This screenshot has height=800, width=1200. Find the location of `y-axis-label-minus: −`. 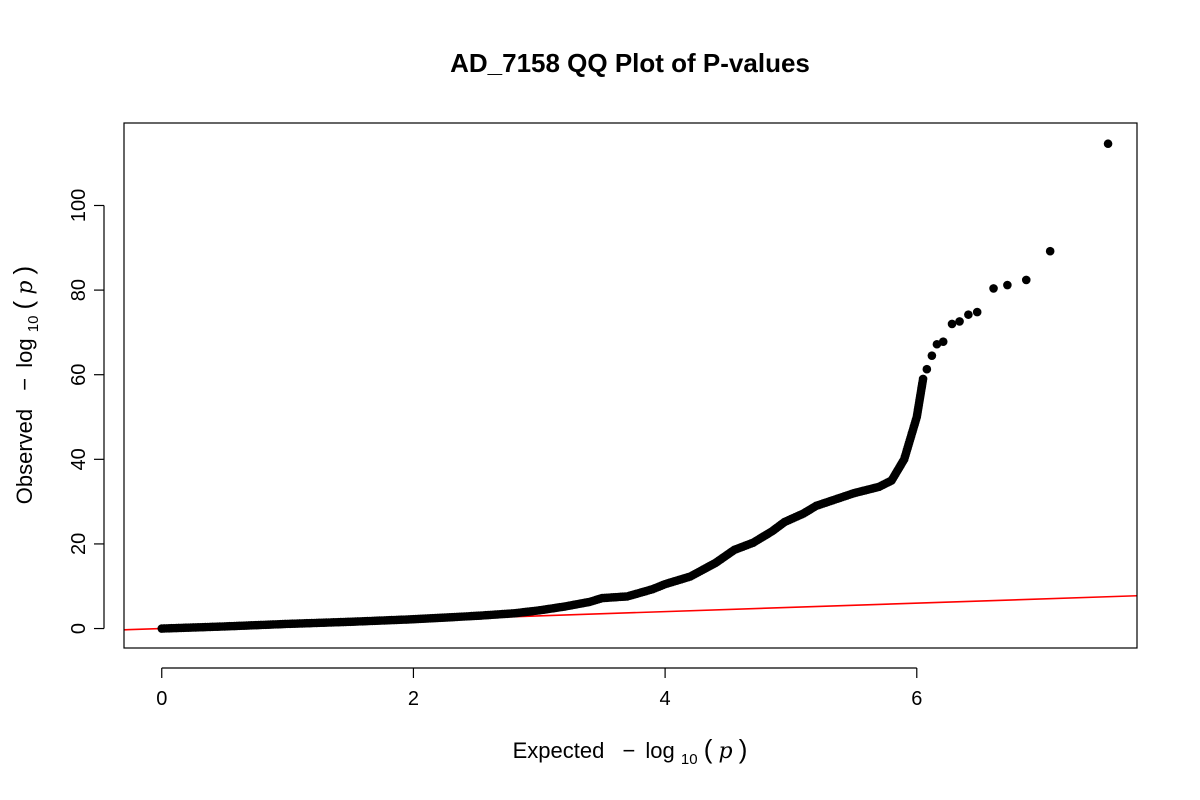

y-axis-label-minus: − is located at coordinates (24, 384).